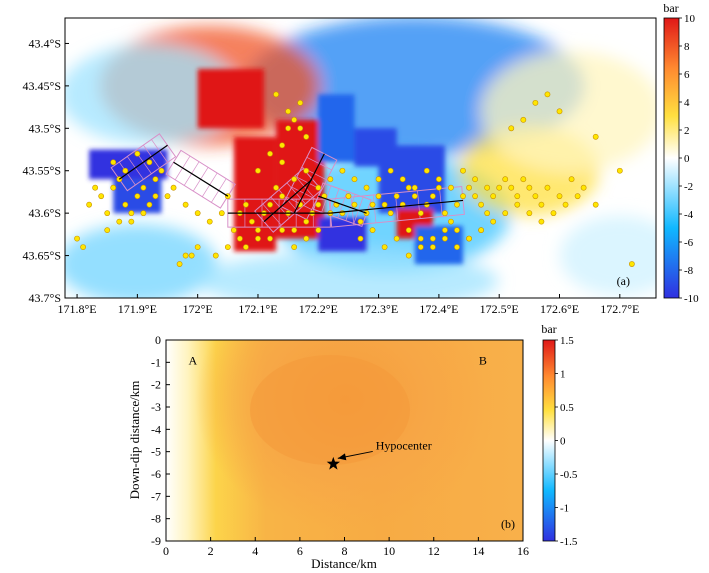 This screenshot has height=573, width=709. What do you see at coordinates (483, 361) in the screenshot?
I see `profile-endpoint-label: B` at bounding box center [483, 361].